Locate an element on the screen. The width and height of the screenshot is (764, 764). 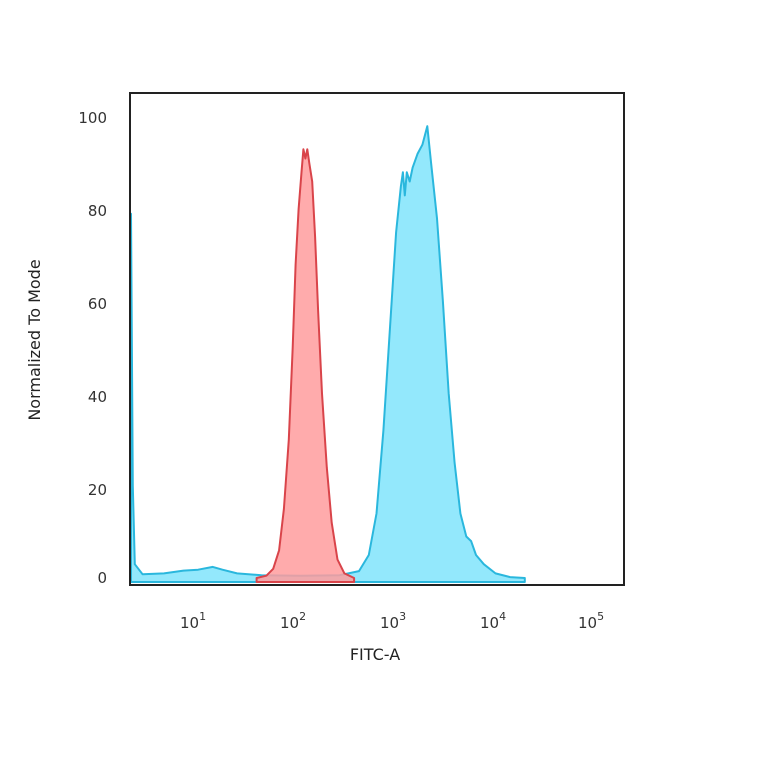
x-axis-title: FITC-A is located at coordinates (375, 654).